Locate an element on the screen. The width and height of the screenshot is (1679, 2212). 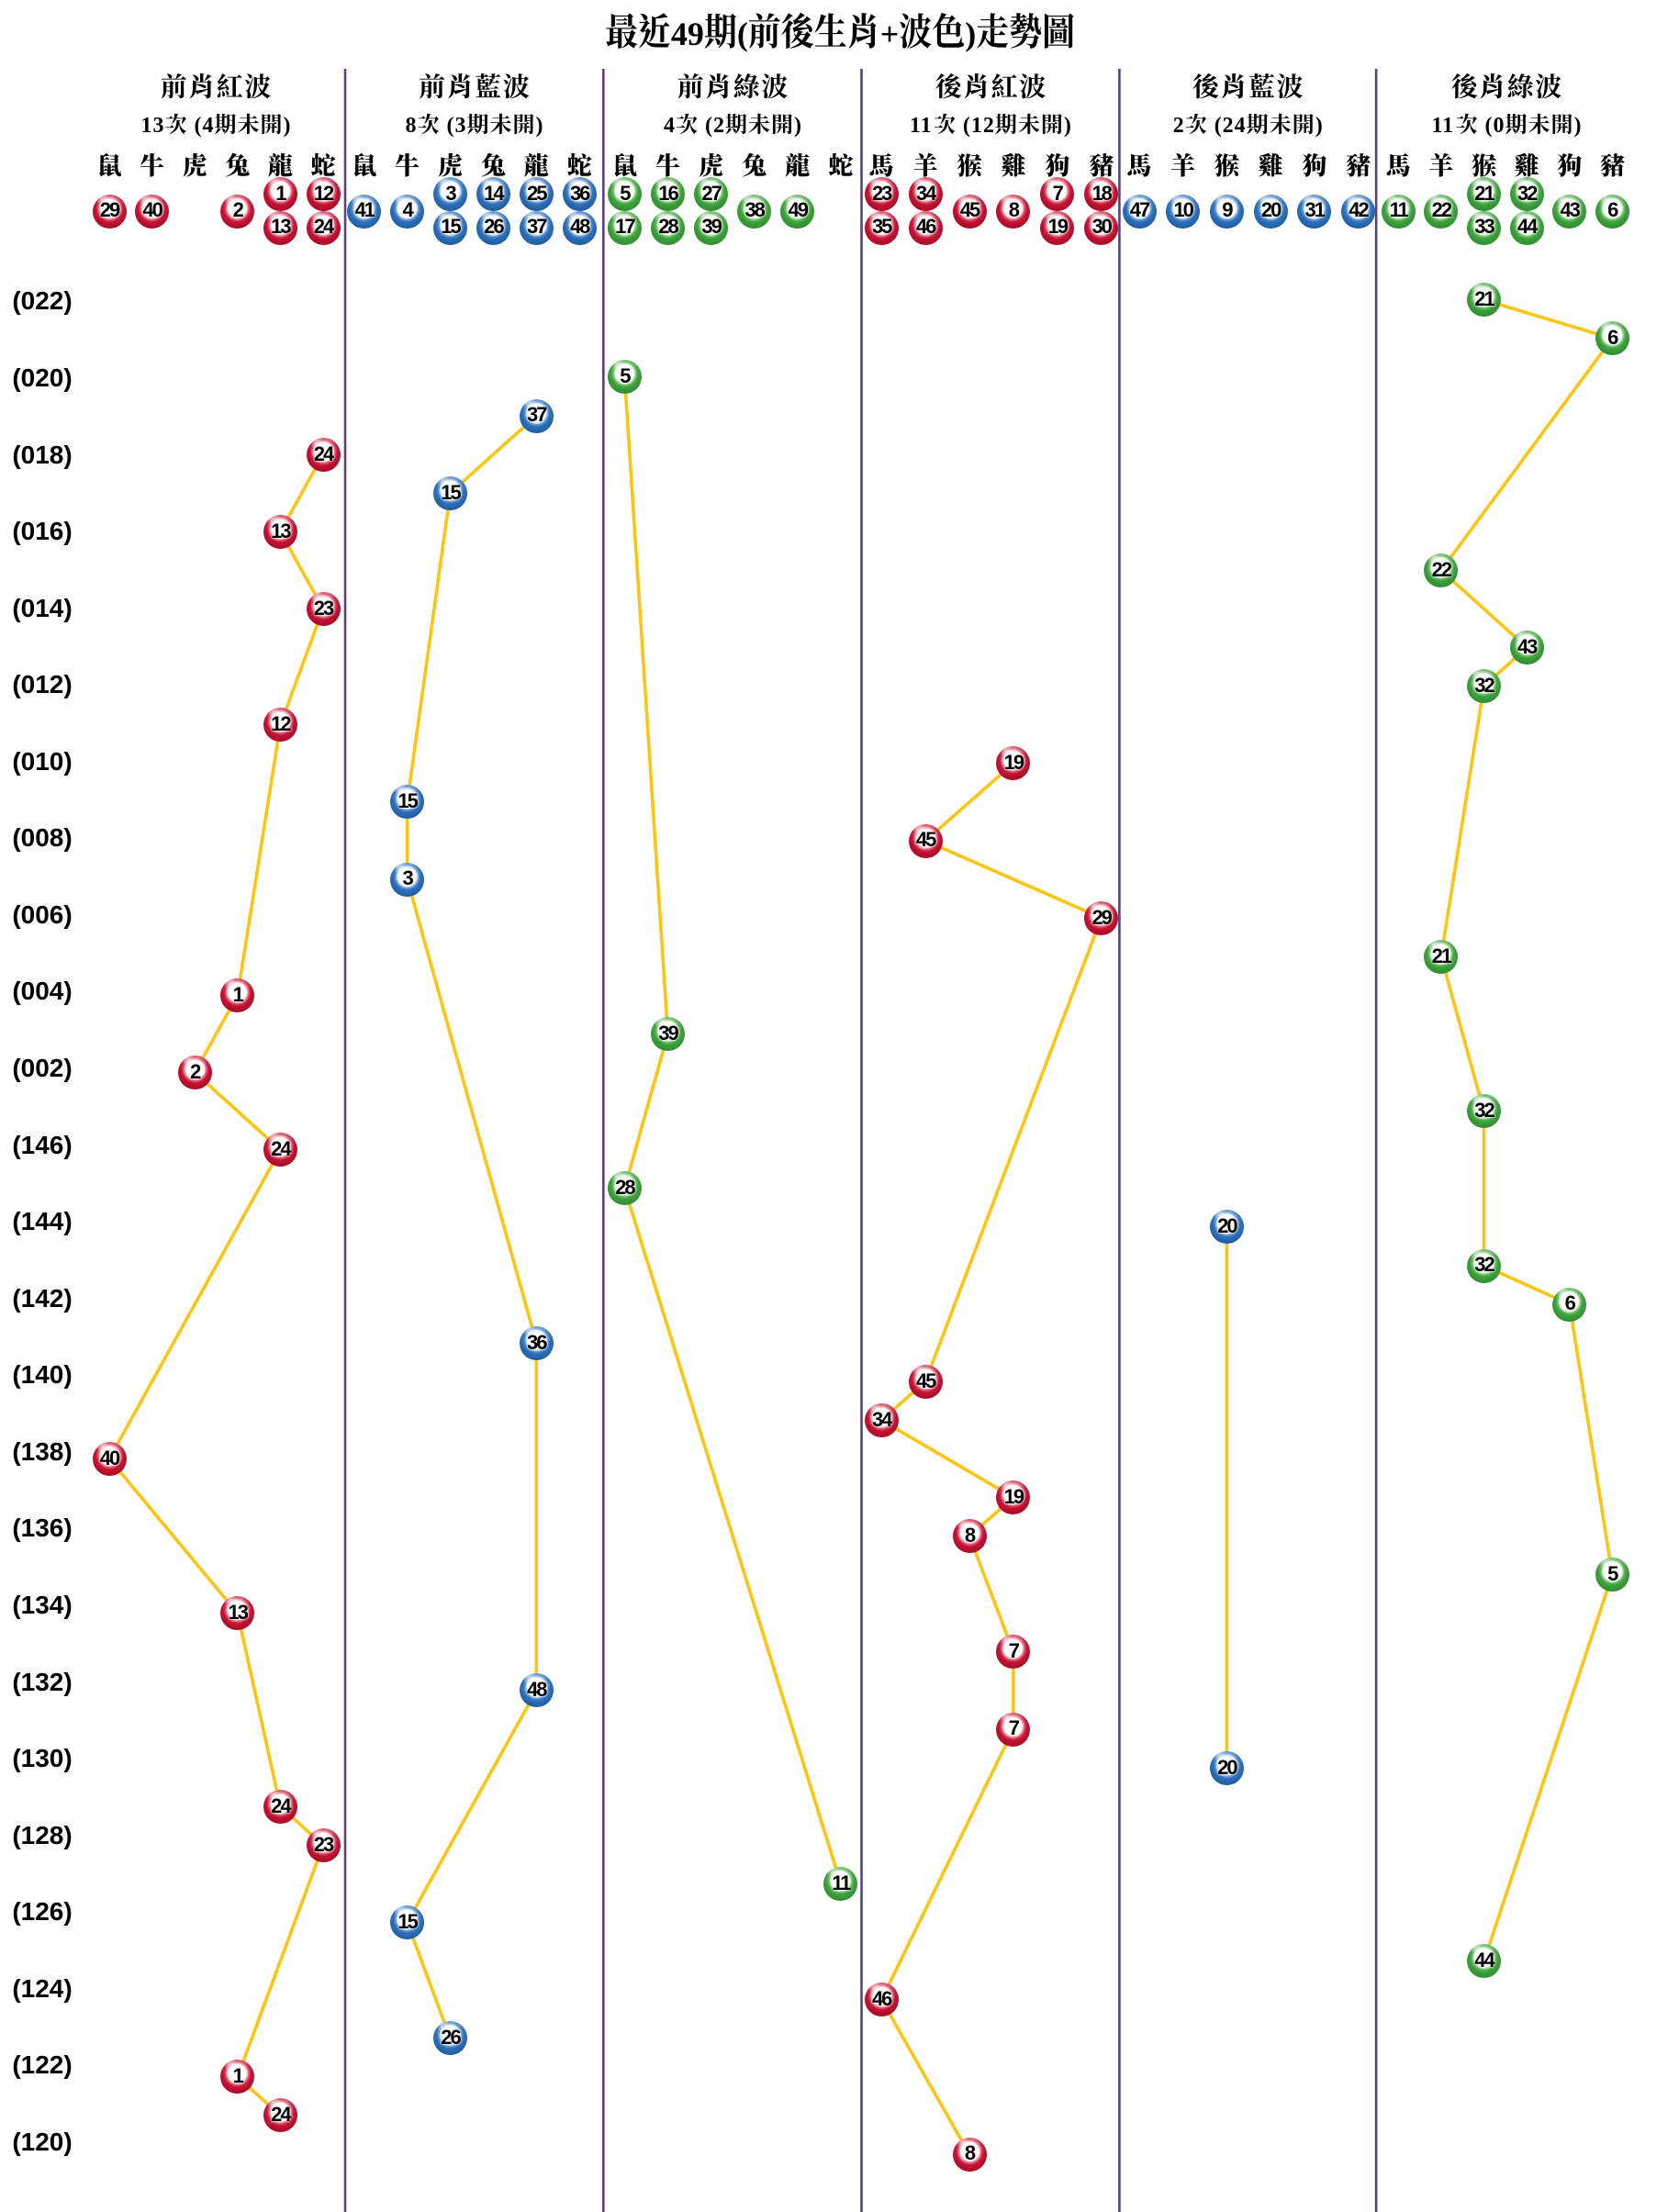
svg-text: 49 is located at coordinates (687, 34).